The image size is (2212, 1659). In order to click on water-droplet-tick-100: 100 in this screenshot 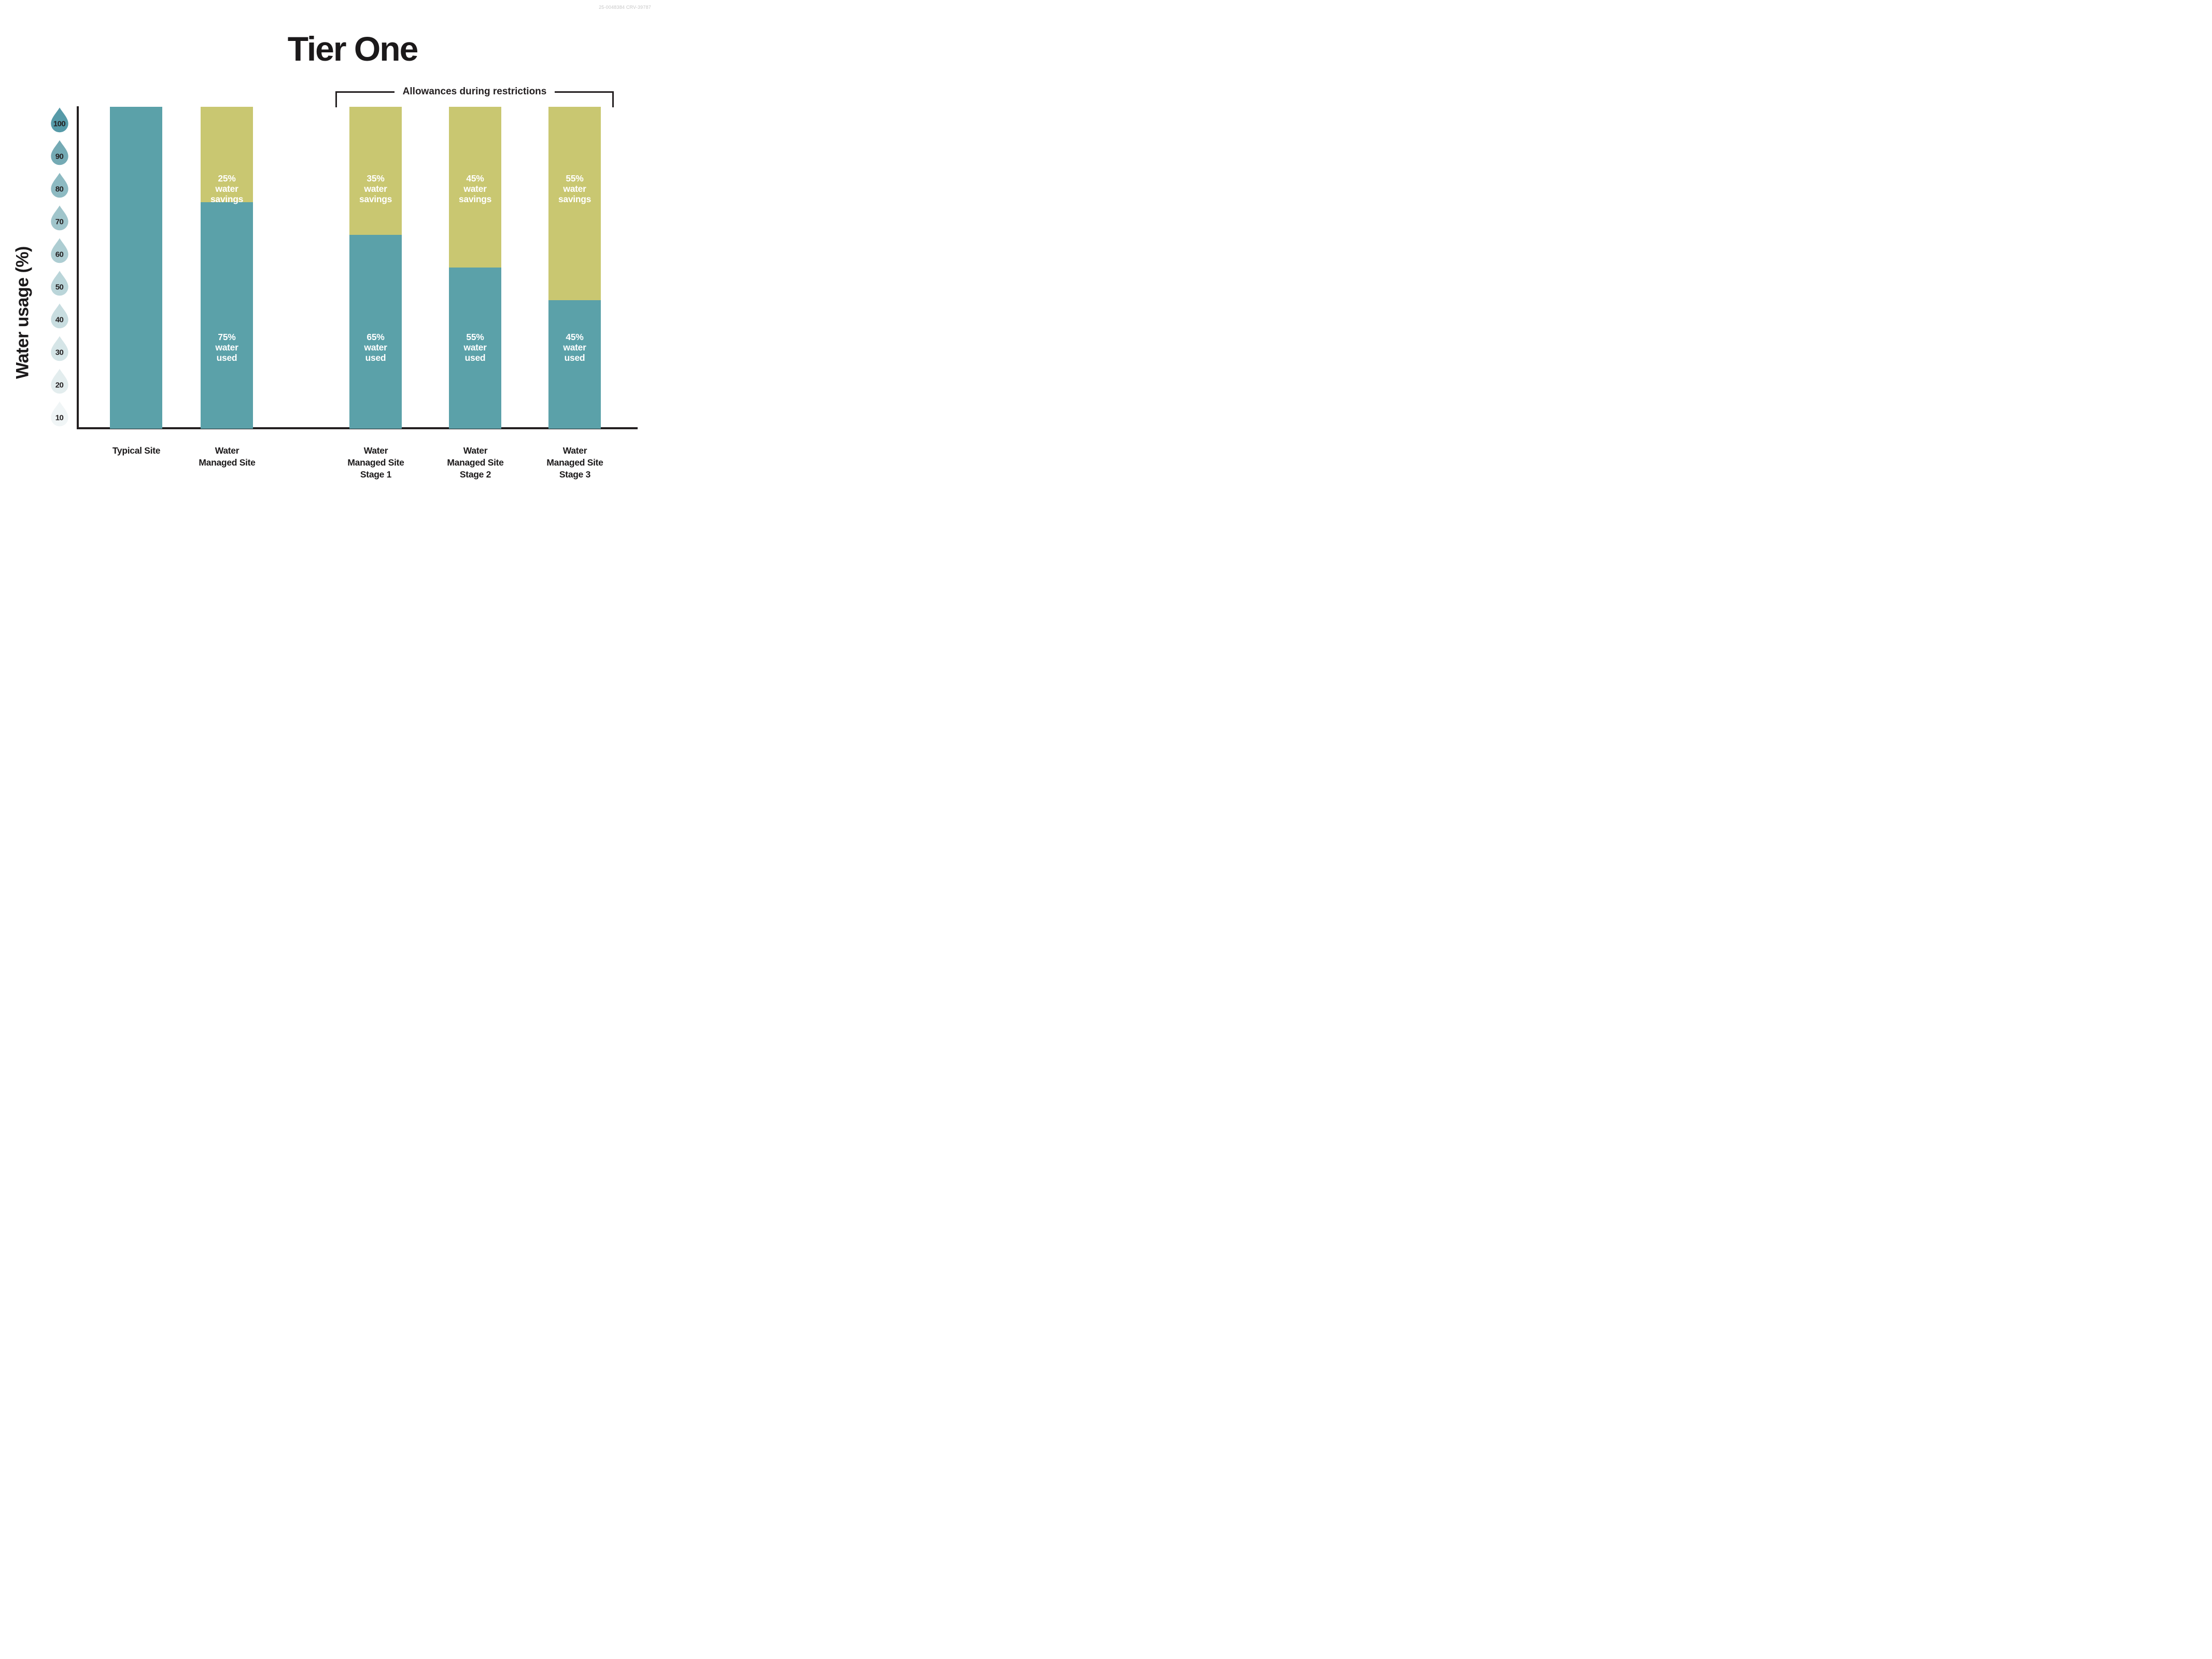, I will do `click(59, 120)`.